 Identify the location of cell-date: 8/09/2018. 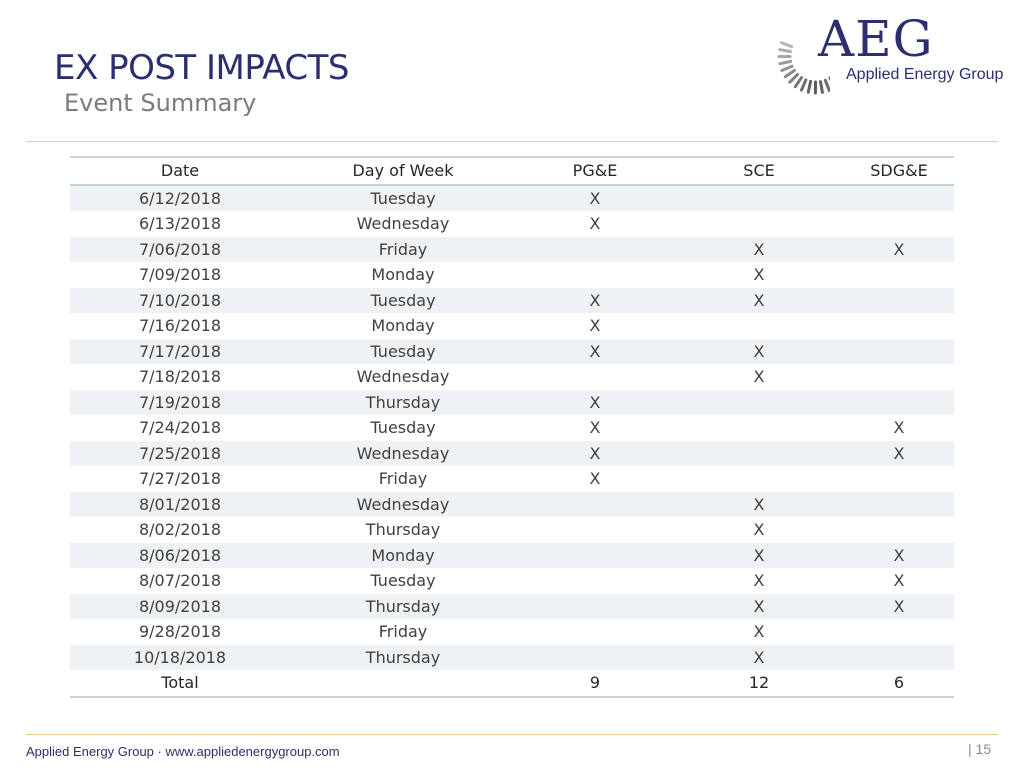
(180, 606).